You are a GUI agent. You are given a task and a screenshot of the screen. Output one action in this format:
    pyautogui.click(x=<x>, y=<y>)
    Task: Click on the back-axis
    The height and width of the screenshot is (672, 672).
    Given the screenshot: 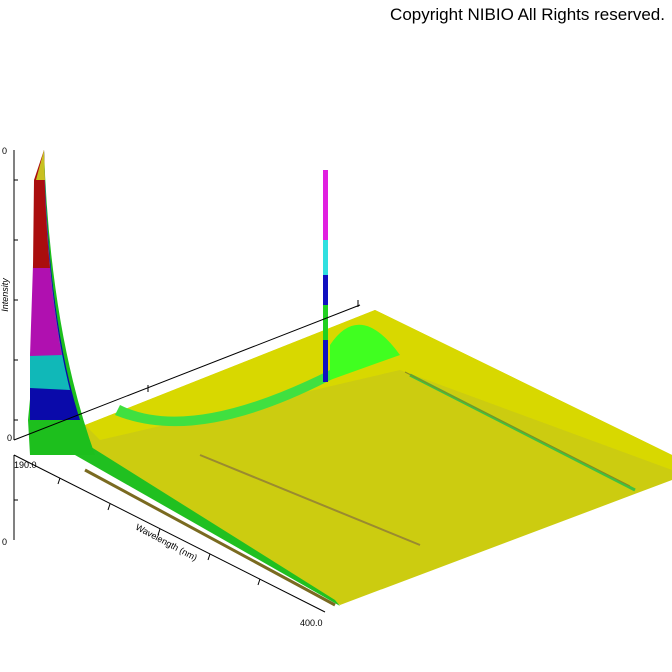 What is the action you would take?
    pyautogui.click(x=187, y=372)
    